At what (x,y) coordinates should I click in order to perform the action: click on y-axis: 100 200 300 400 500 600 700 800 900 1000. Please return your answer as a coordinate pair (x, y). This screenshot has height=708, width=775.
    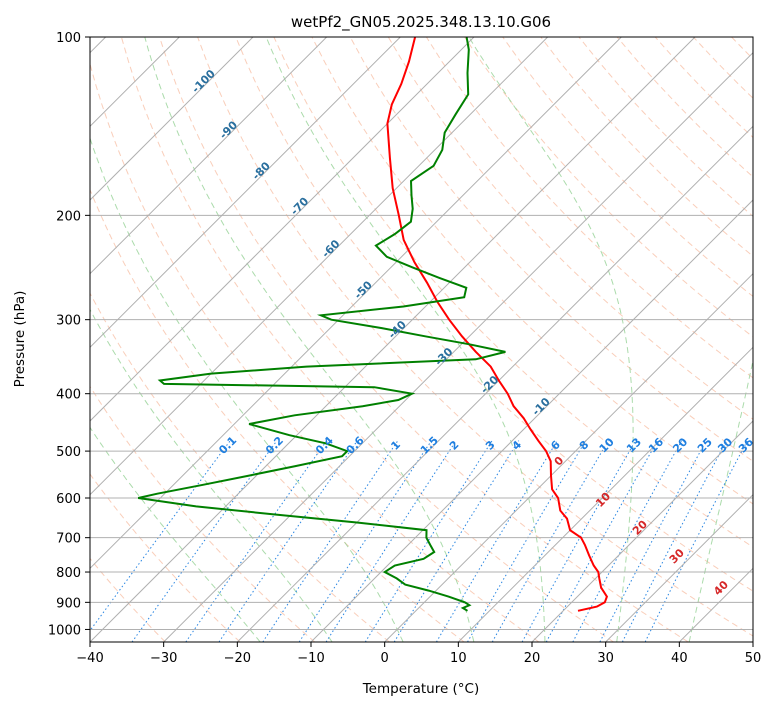
    Looking at the image, I should click on (69, 334).